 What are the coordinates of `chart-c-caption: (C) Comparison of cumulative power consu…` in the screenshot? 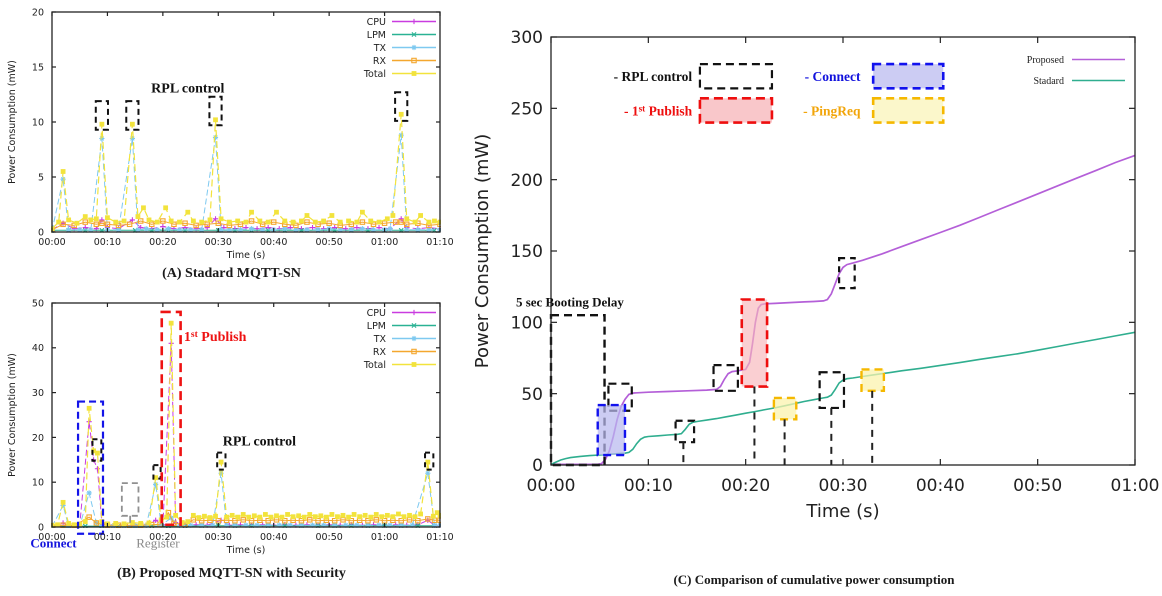 It's located at (814, 579).